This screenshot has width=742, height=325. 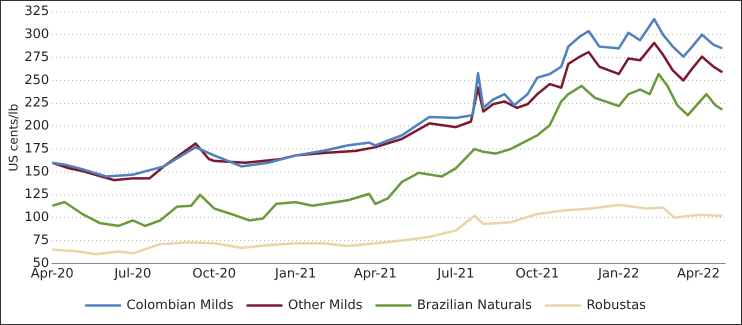 I want to click on y-tick-label: 100, so click(x=37, y=218).